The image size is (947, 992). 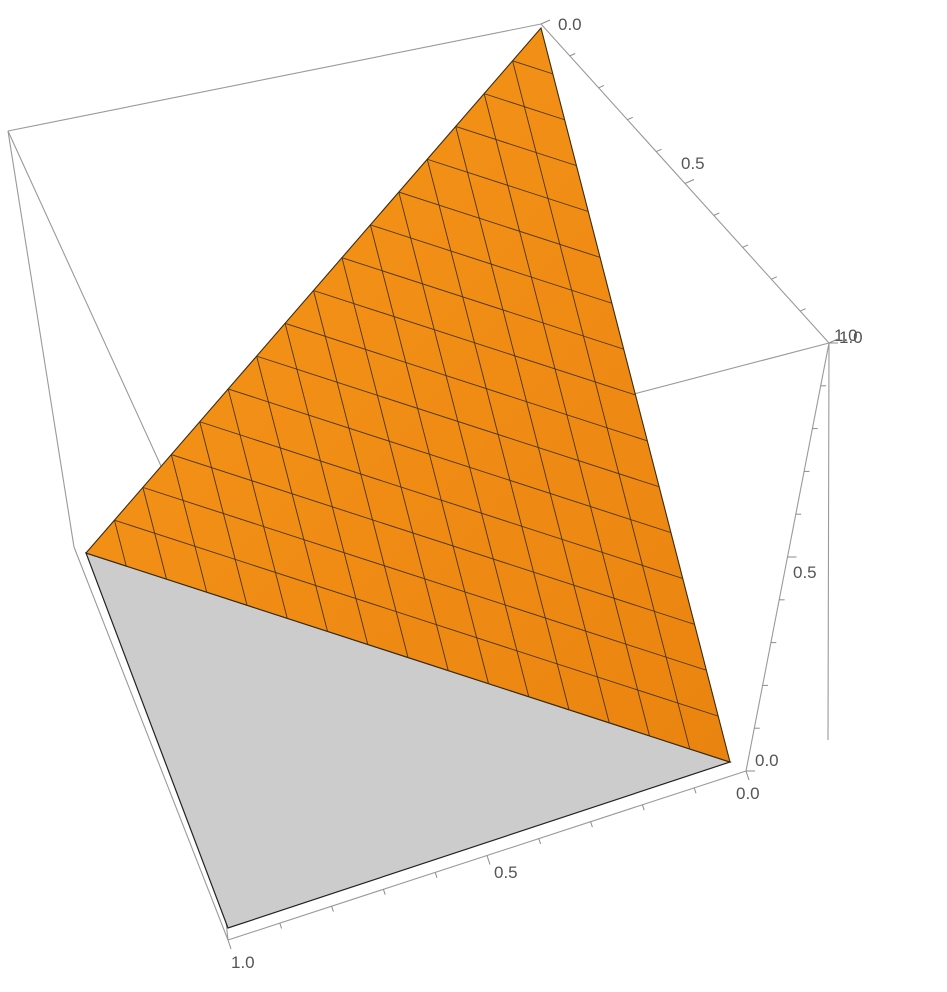 I want to click on top-axis-tick-0: 0.0, so click(x=570, y=24).